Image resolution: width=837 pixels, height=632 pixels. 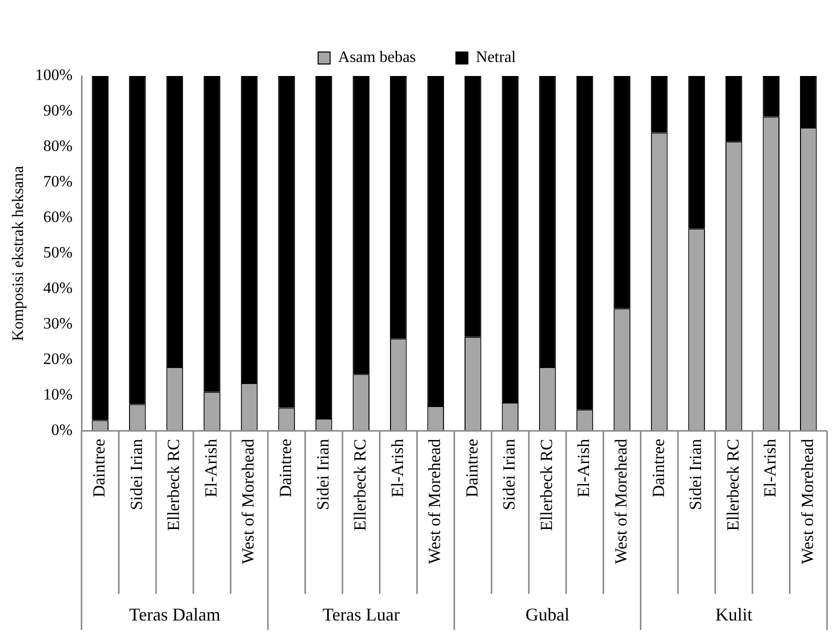 I want to click on y-tick-label: 30%, so click(x=58, y=324).